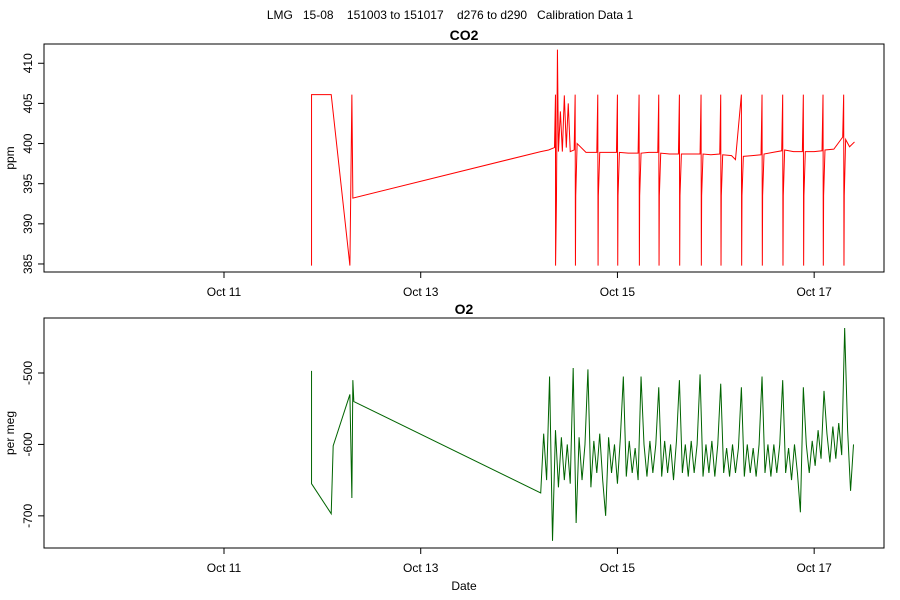 This screenshot has width=900, height=600. I want to click on panel-title: CO2, so click(464, 35).